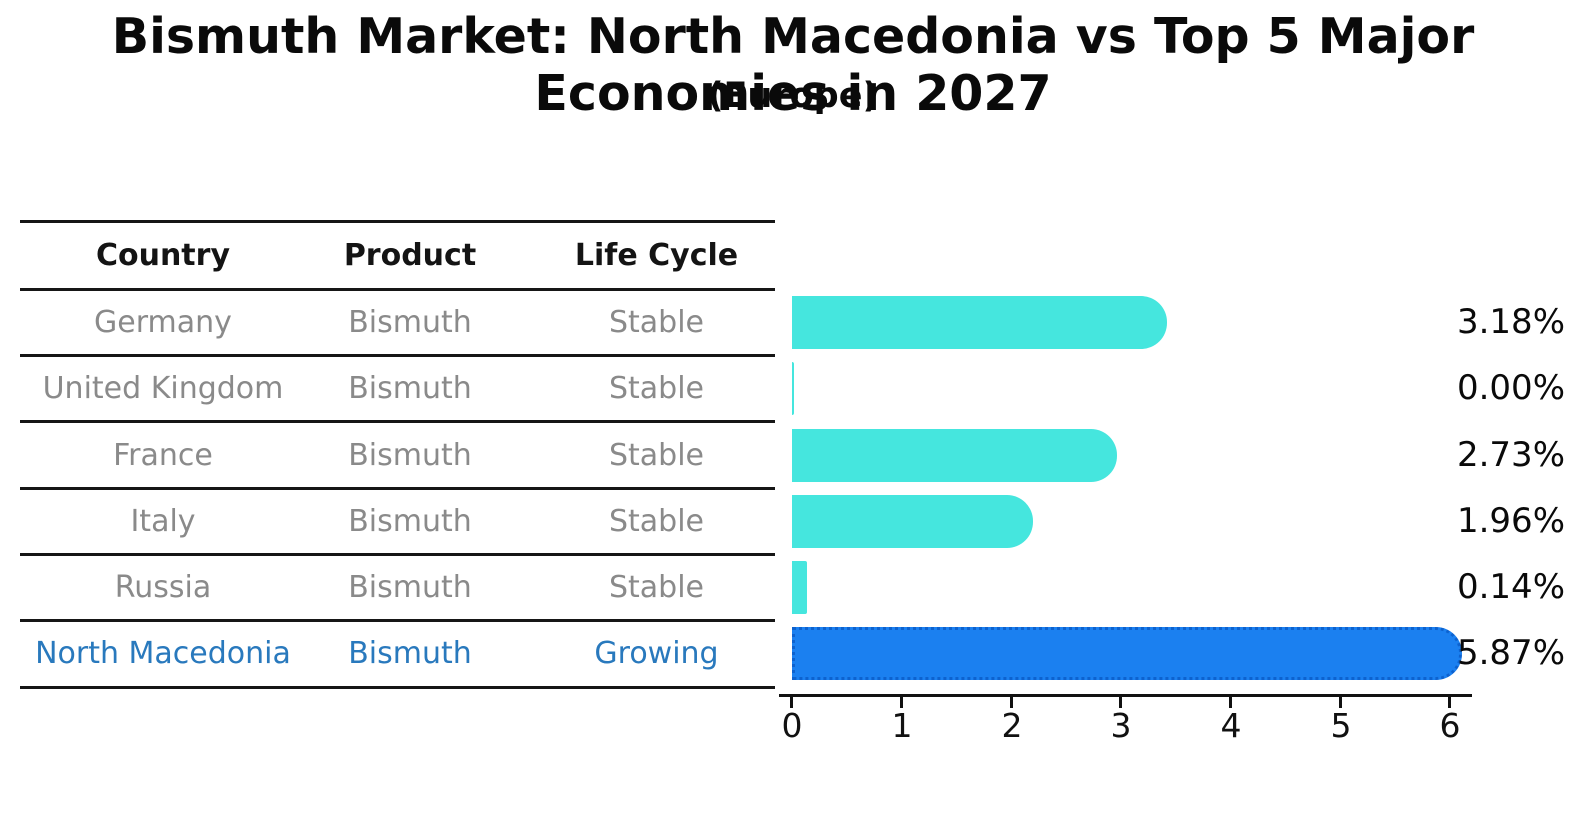  I want to click on table-row-highlighted: North Macedonia Bismuth Growing, so click(397, 653).